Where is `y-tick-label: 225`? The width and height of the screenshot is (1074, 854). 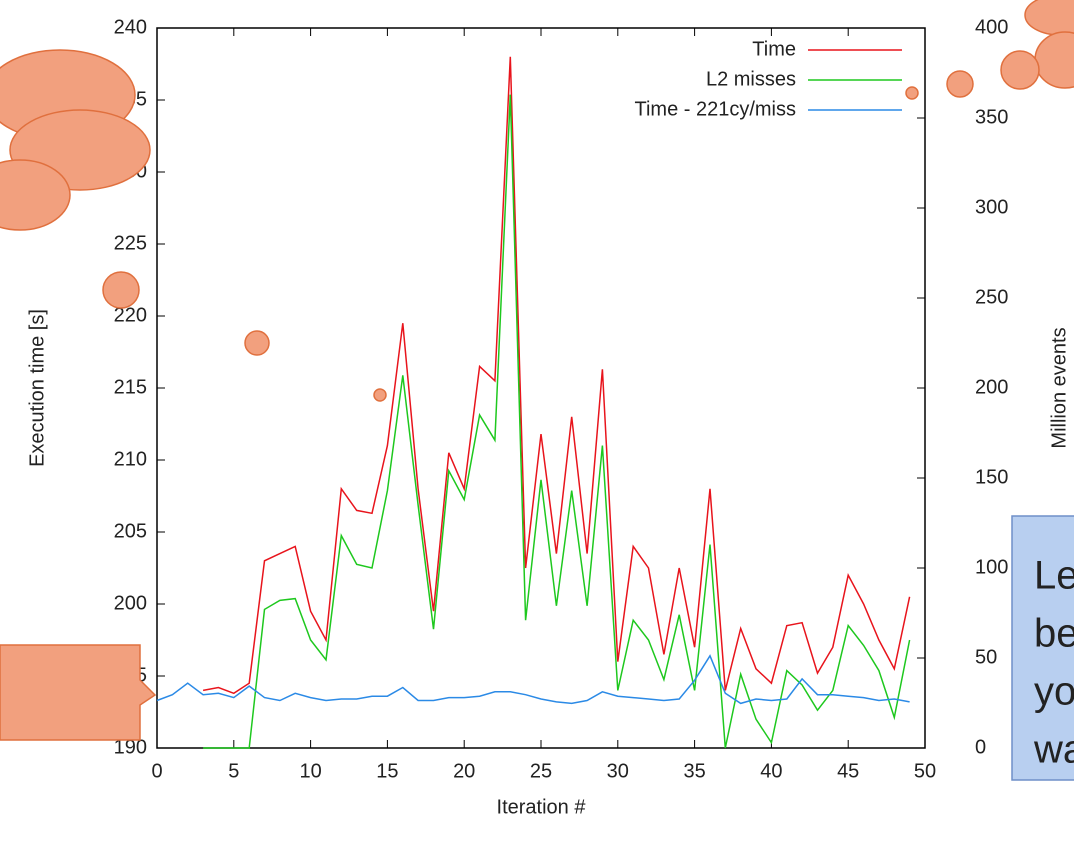 y-tick-label: 225 is located at coordinates (130, 243).